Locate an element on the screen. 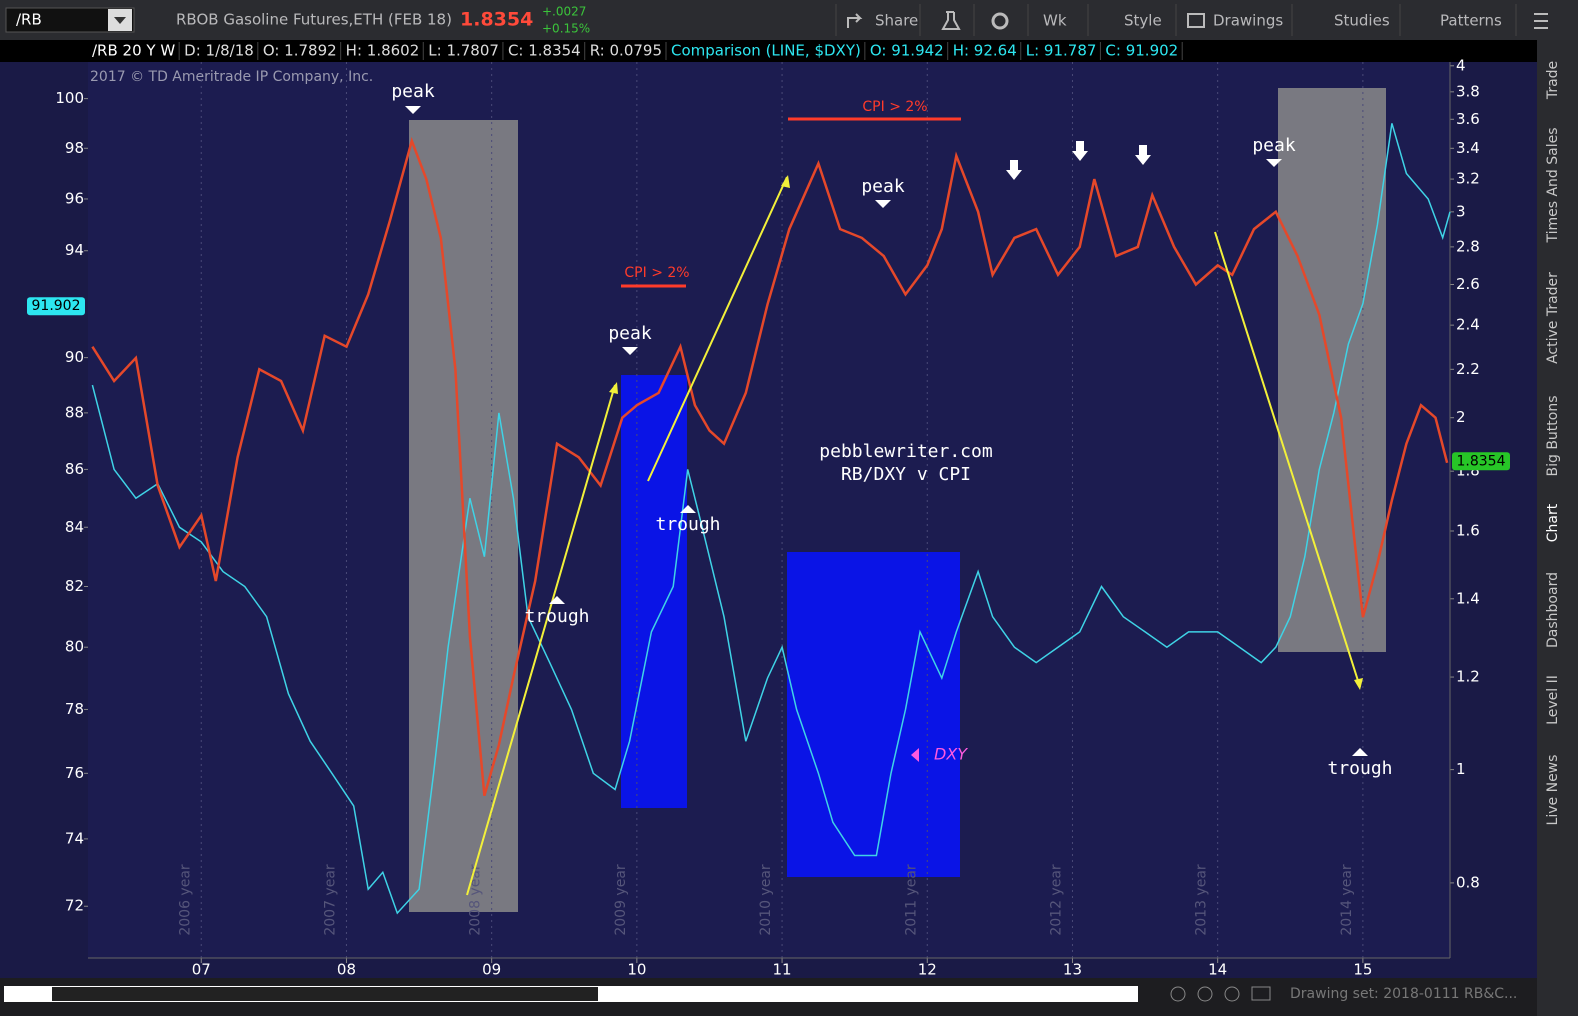 Image resolution: width=1578 pixels, height=1016 pixels. y-tick-label: 96 is located at coordinates (74, 198).